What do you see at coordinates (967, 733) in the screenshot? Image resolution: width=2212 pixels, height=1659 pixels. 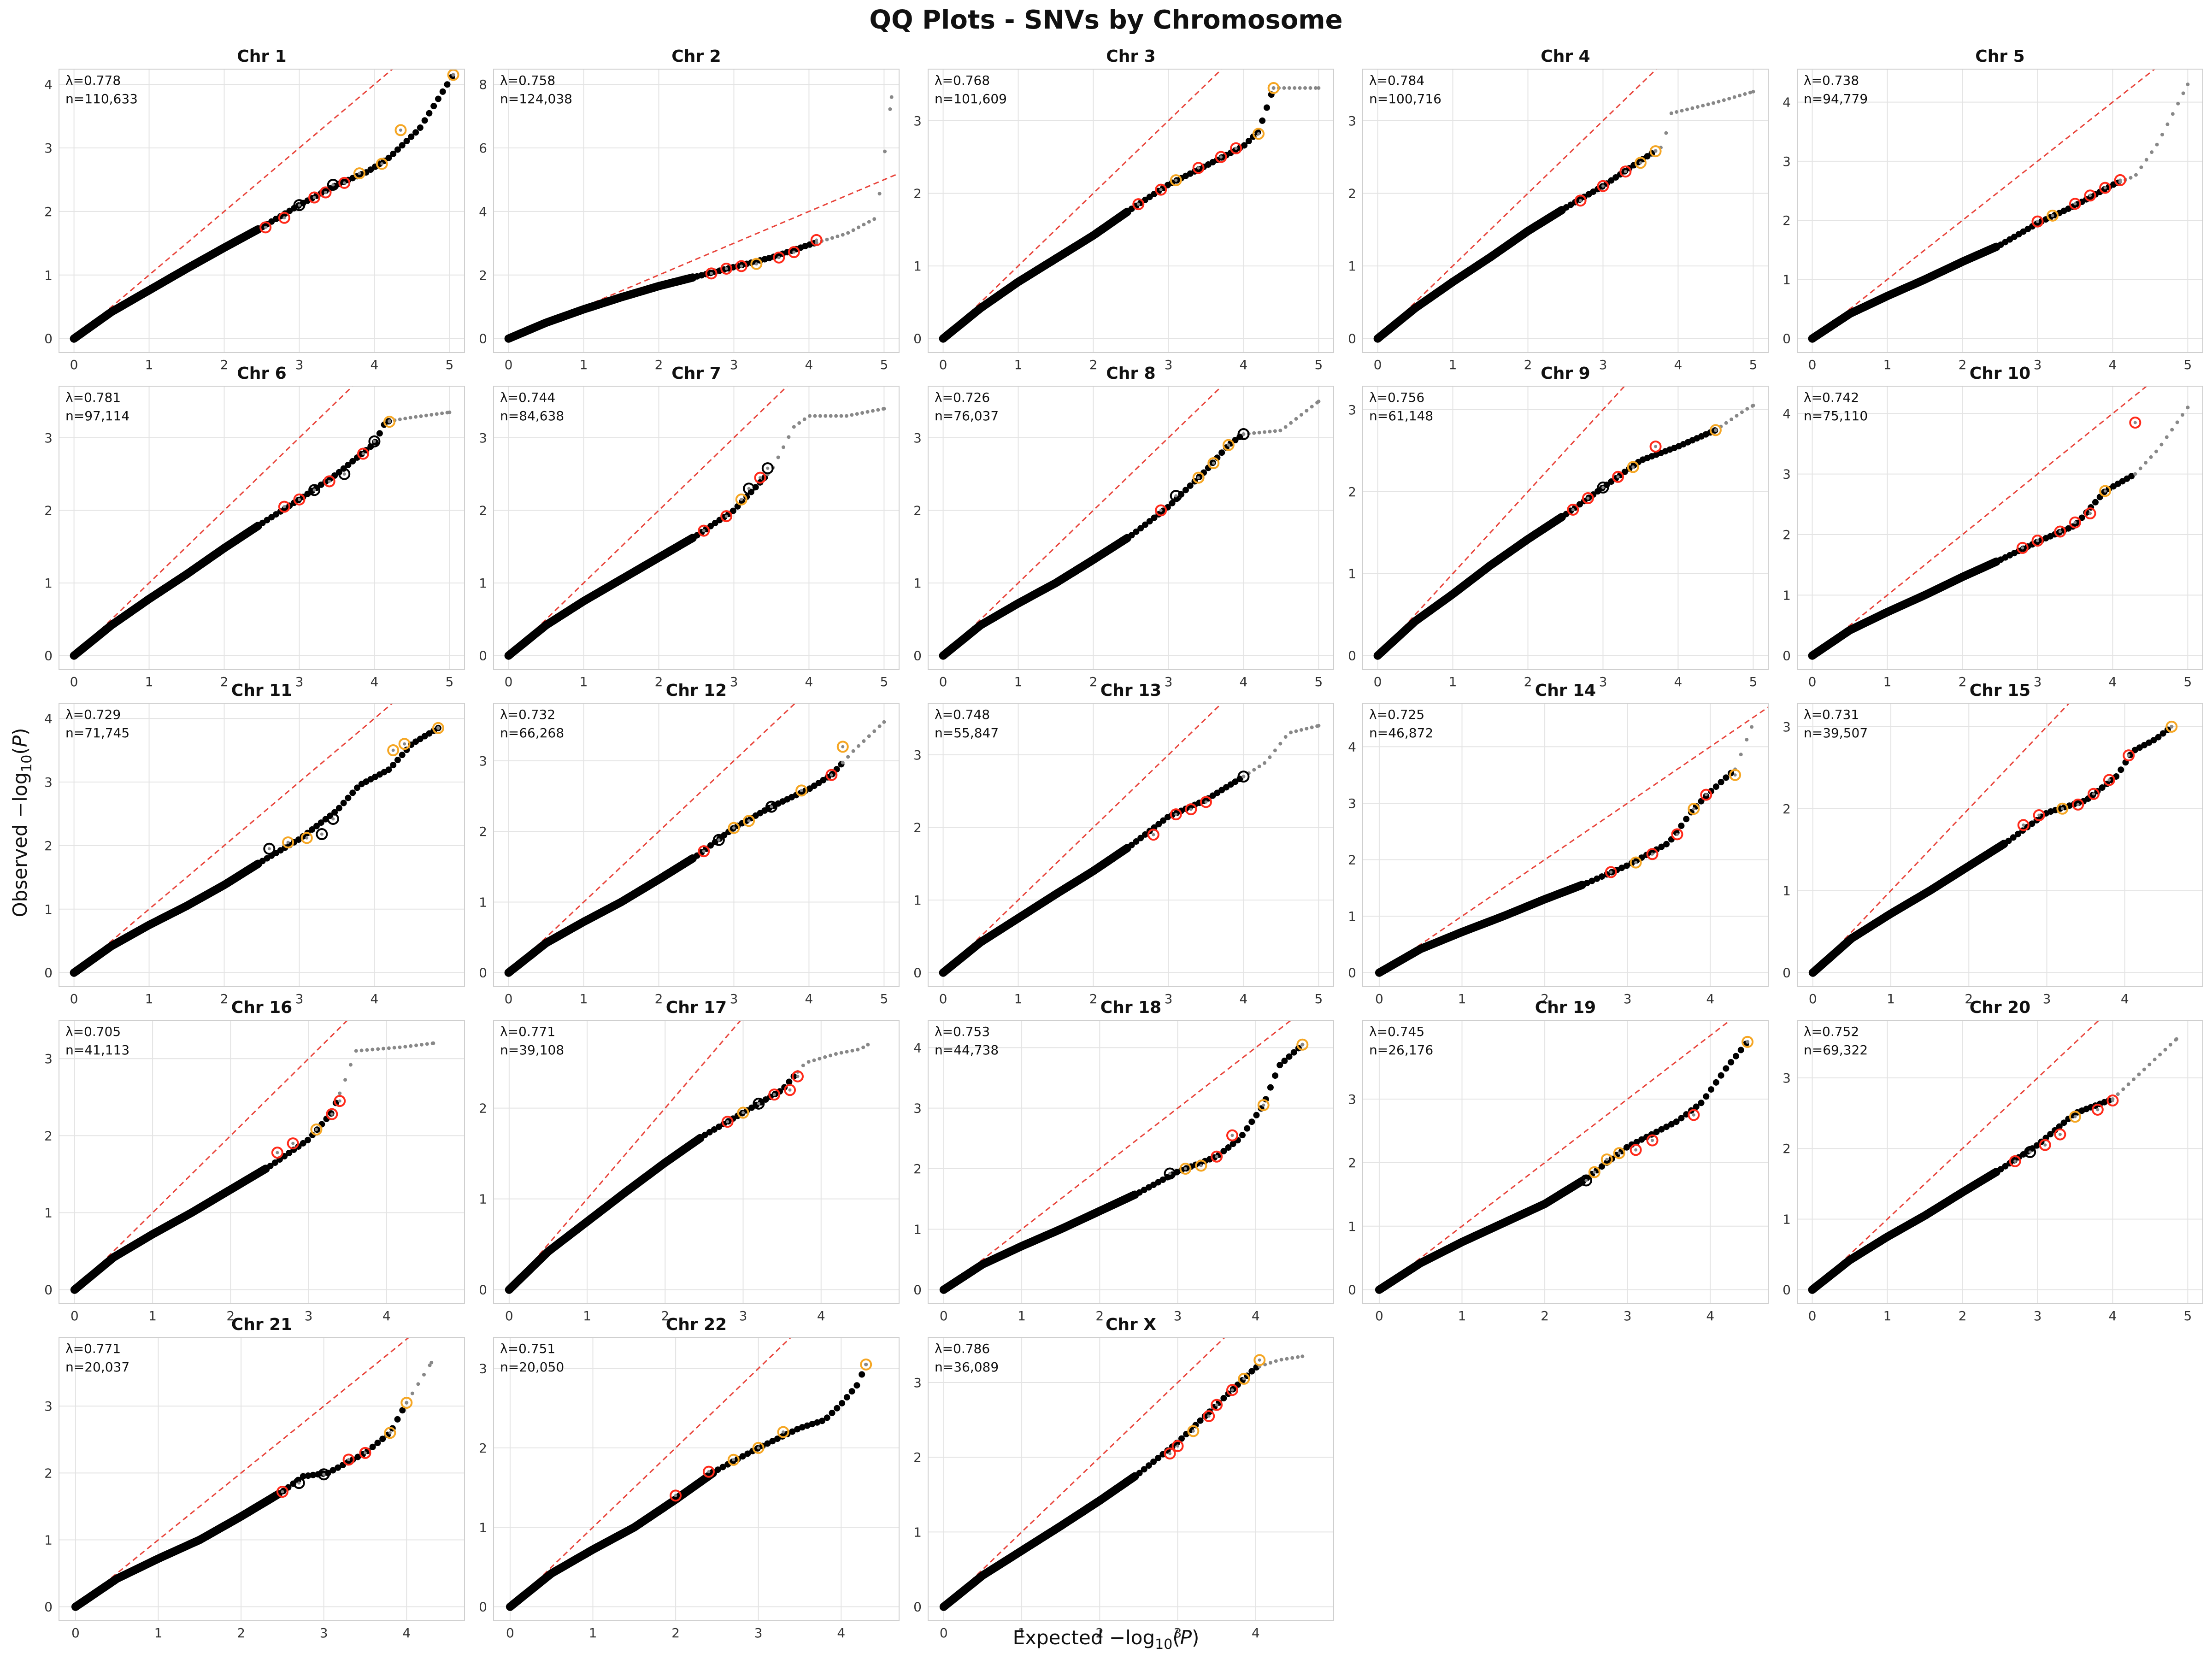 I see `n-annotation: n=55,847` at bounding box center [967, 733].